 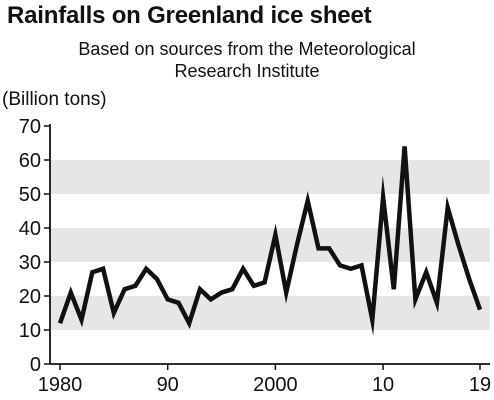 I want to click on y-tick-label: 50, so click(x=30, y=195).